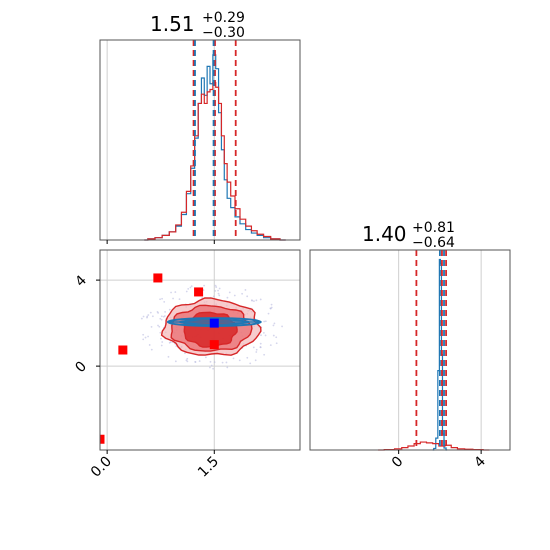  I want to click on y-tick-label-0: 0, so click(81, 367).